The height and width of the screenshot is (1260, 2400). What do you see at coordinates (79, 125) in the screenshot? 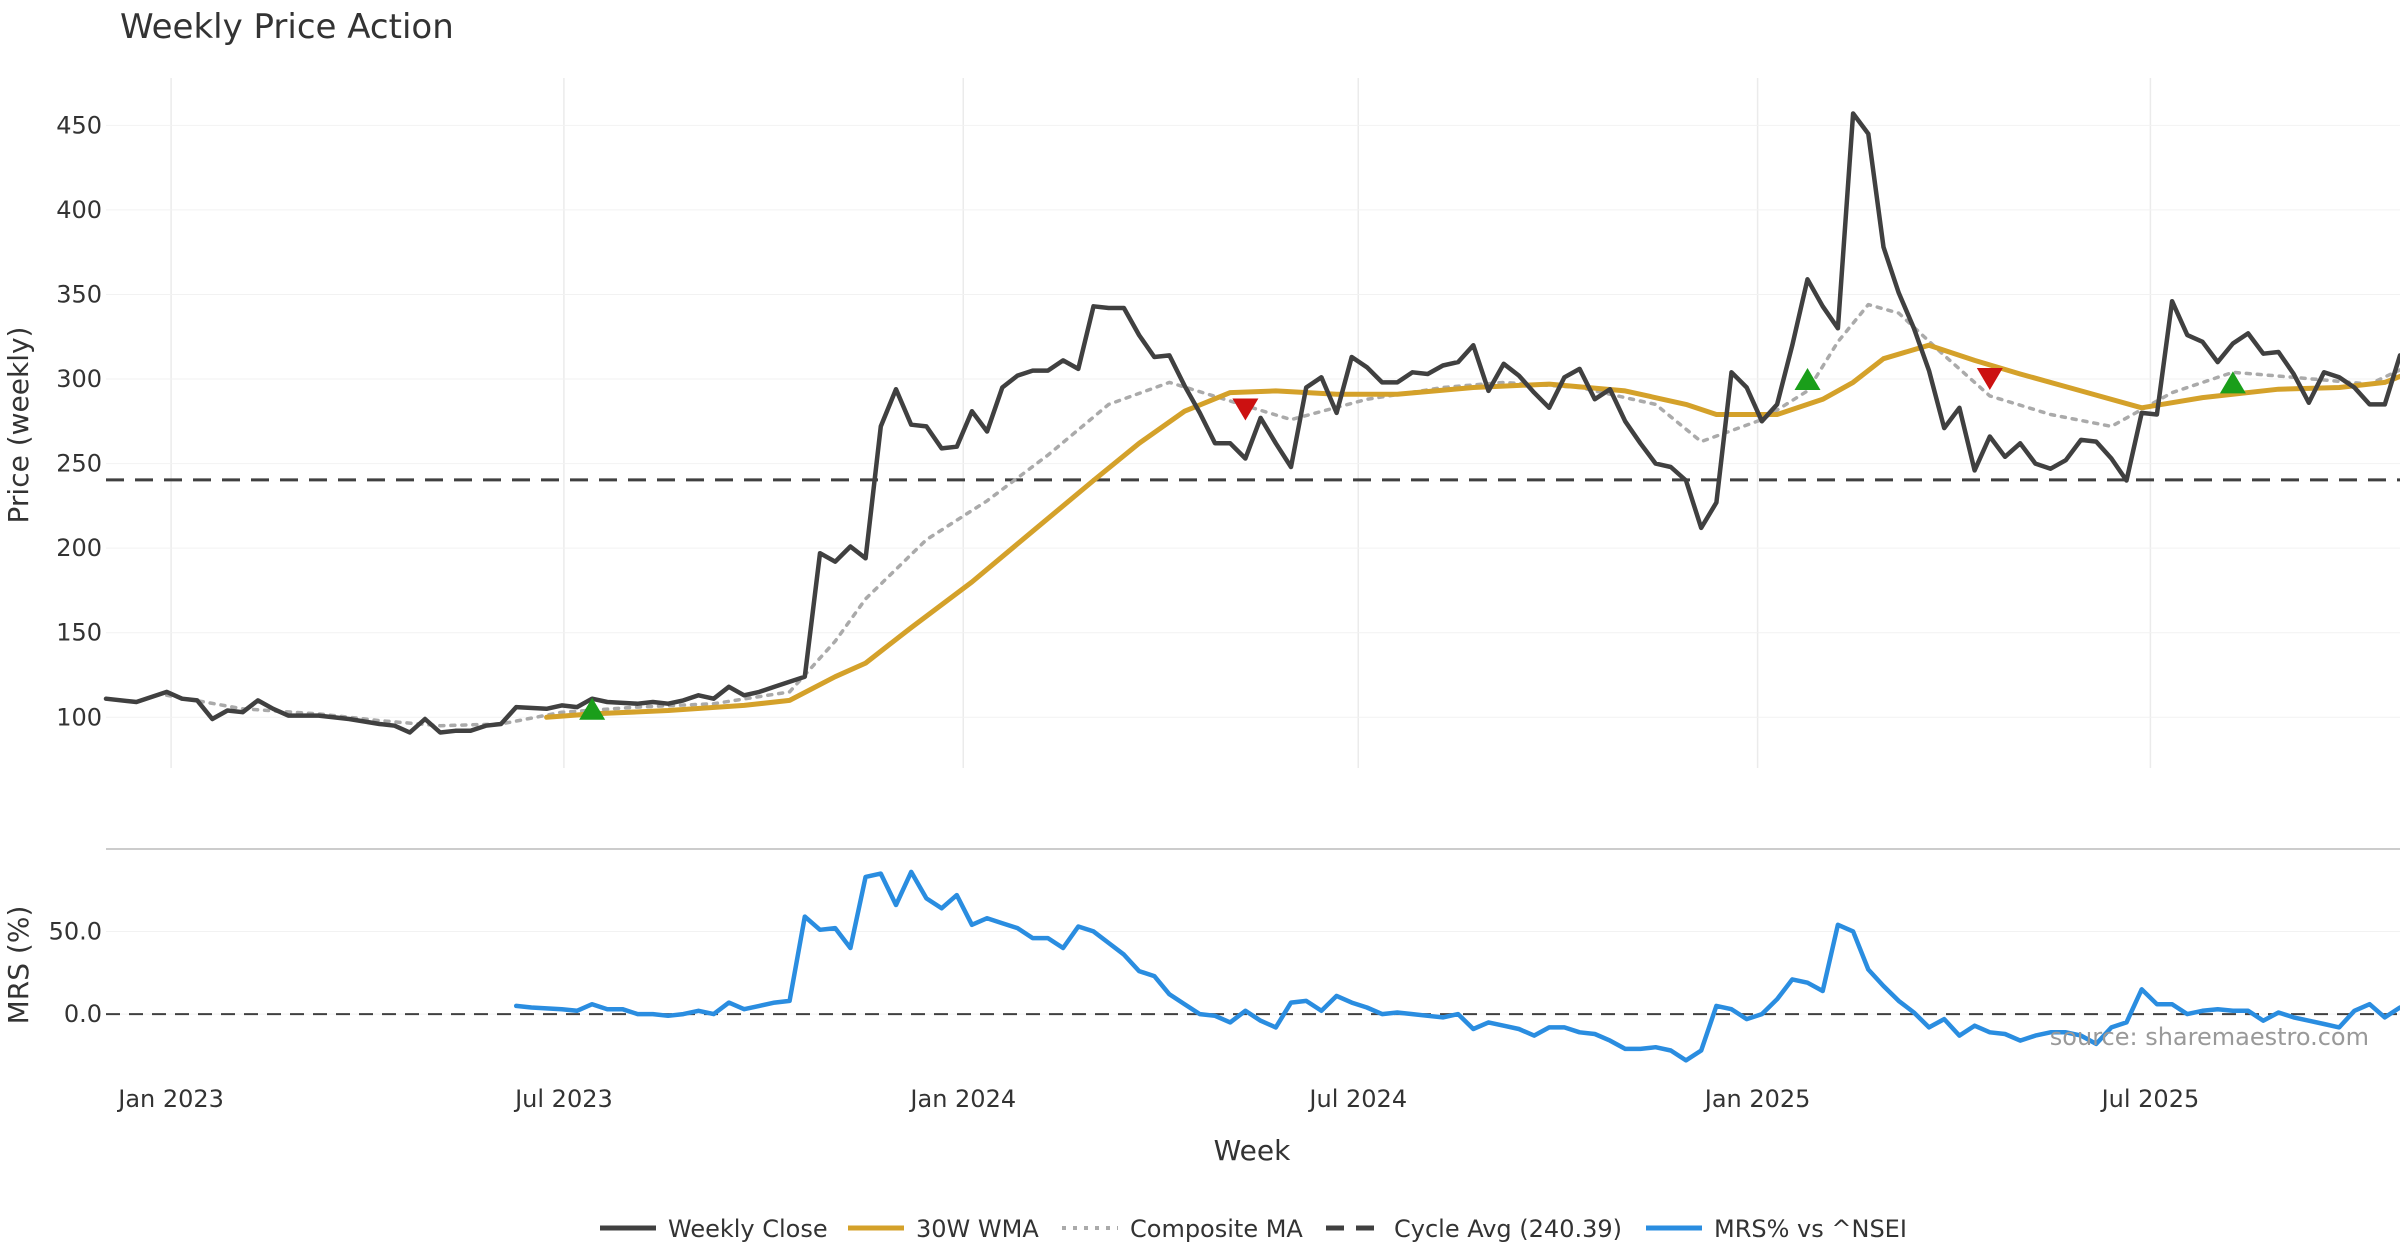
I see `price-y-tick-label: 450` at bounding box center [79, 125].